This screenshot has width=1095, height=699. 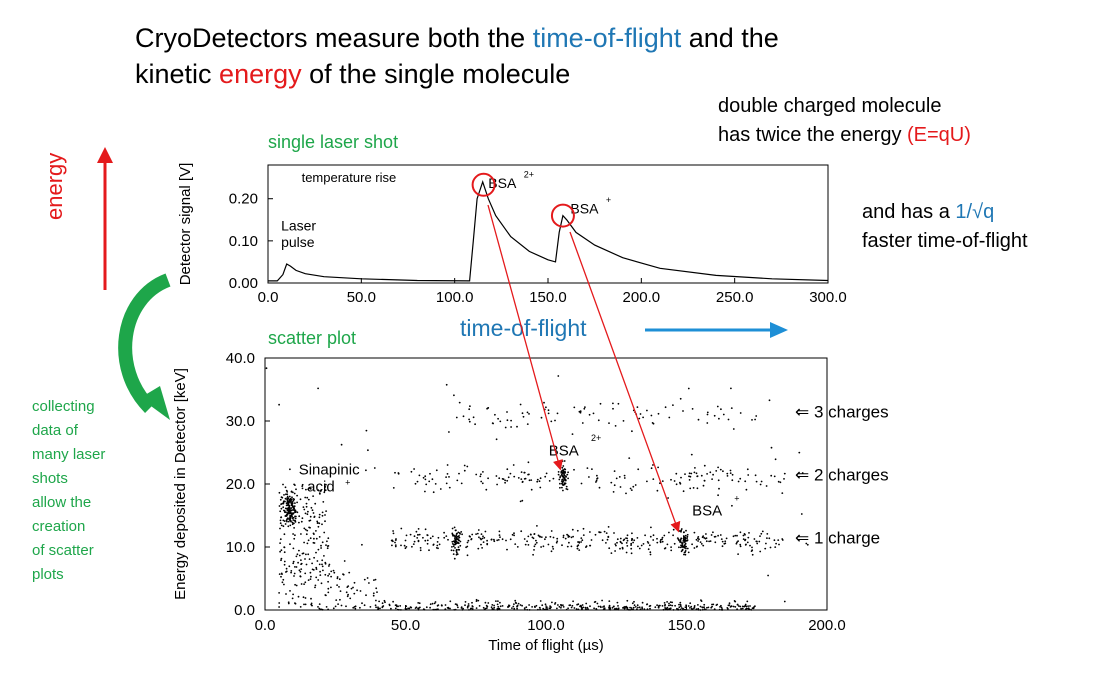 What do you see at coordinates (240, 421) in the screenshot?
I see `y-tick-label: 30.0` at bounding box center [240, 421].